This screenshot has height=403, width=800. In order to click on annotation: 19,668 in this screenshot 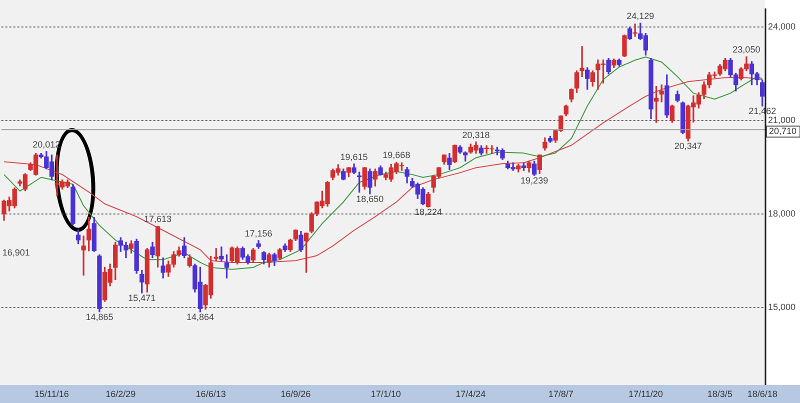, I will do `click(396, 155)`.